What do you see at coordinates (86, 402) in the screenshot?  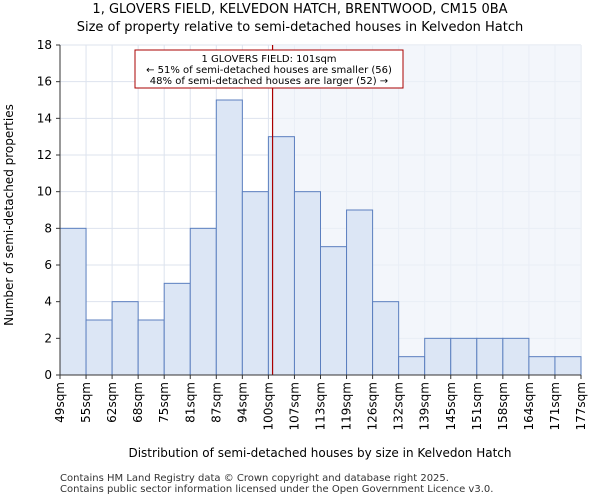 I see `x-tick-label: 55sqm` at bounding box center [86, 402].